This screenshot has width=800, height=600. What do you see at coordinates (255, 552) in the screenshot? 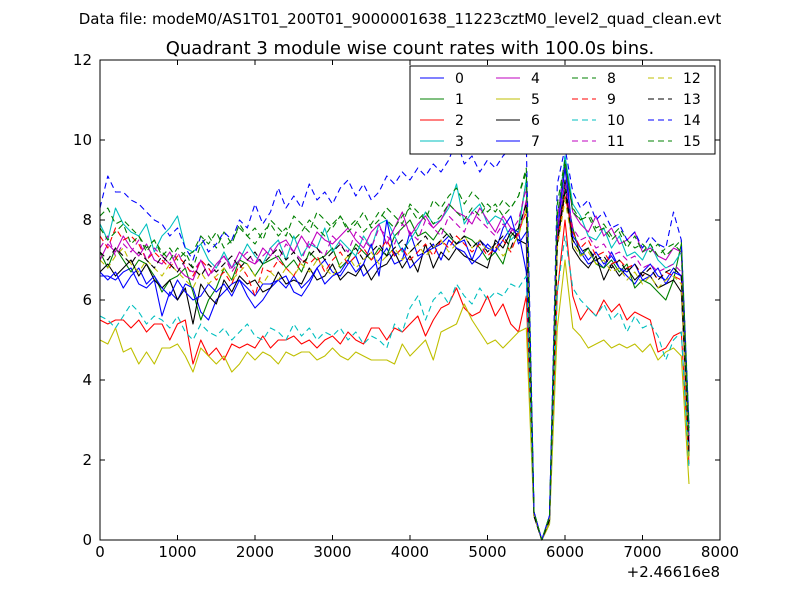
I see `x-tick-label: 2000` at bounding box center [255, 552].